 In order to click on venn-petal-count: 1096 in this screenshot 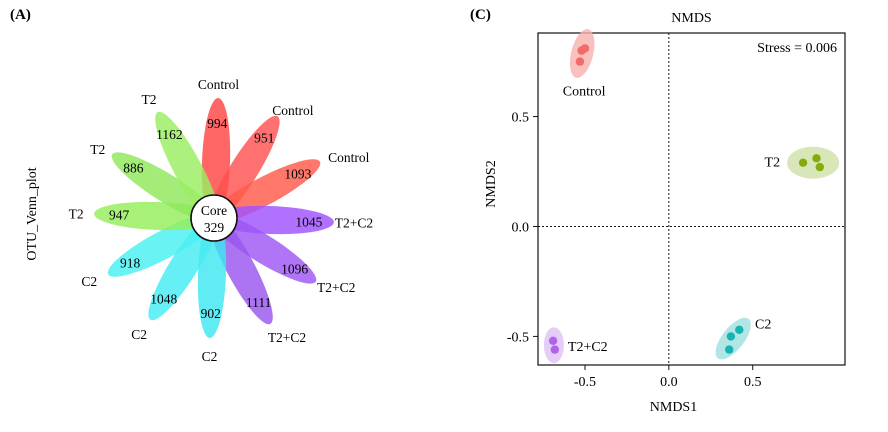, I will do `click(294, 268)`.